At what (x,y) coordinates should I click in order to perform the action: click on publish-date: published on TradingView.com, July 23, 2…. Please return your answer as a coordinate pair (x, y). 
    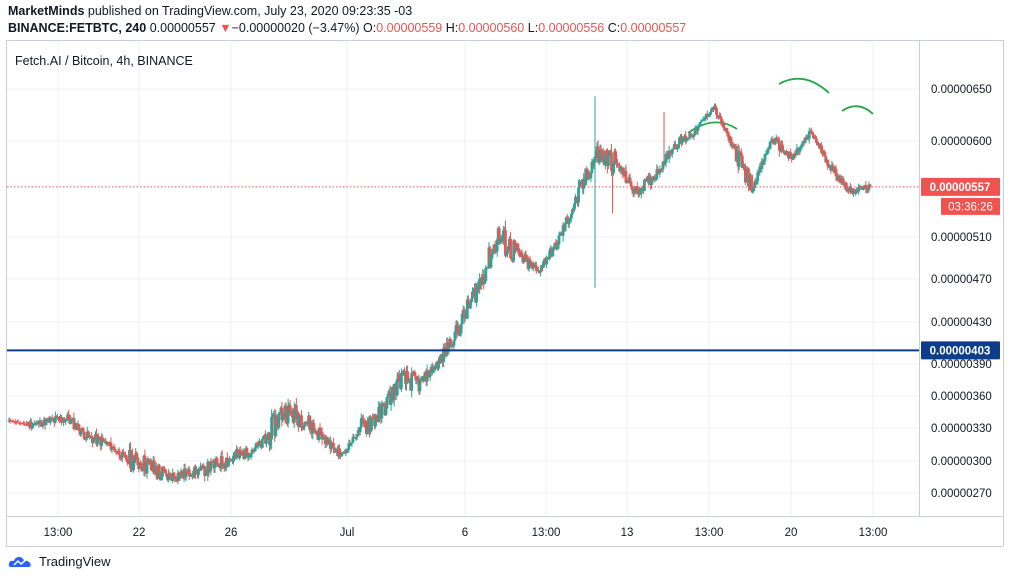
    Looking at the image, I should click on (250, 11).